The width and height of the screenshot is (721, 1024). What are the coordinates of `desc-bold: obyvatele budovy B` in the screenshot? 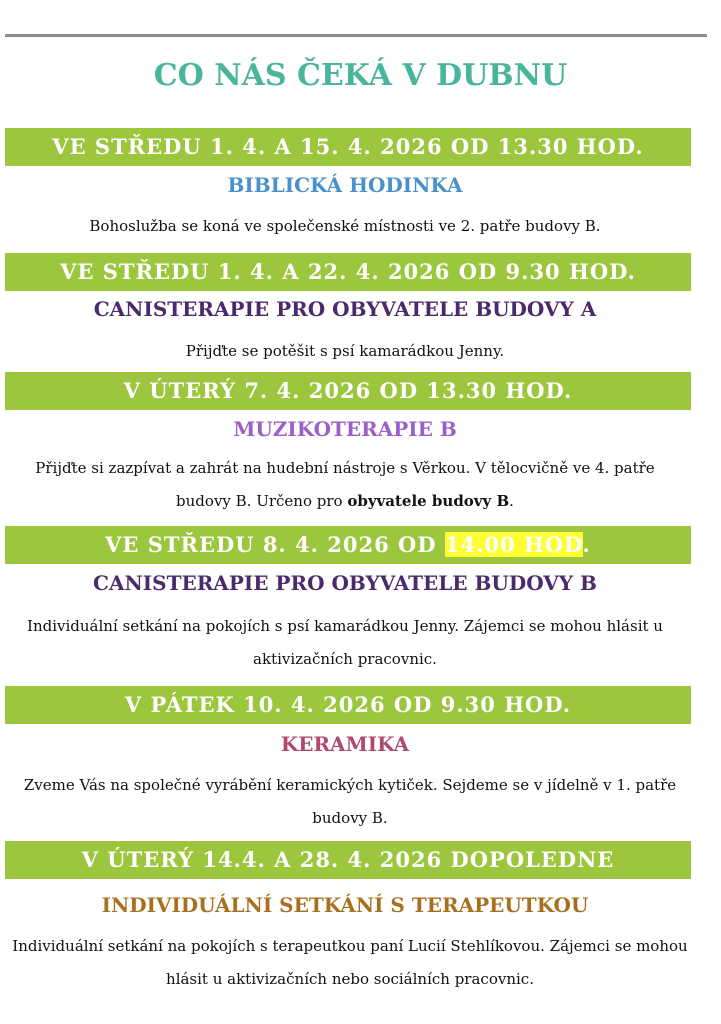 It's located at (428, 501).